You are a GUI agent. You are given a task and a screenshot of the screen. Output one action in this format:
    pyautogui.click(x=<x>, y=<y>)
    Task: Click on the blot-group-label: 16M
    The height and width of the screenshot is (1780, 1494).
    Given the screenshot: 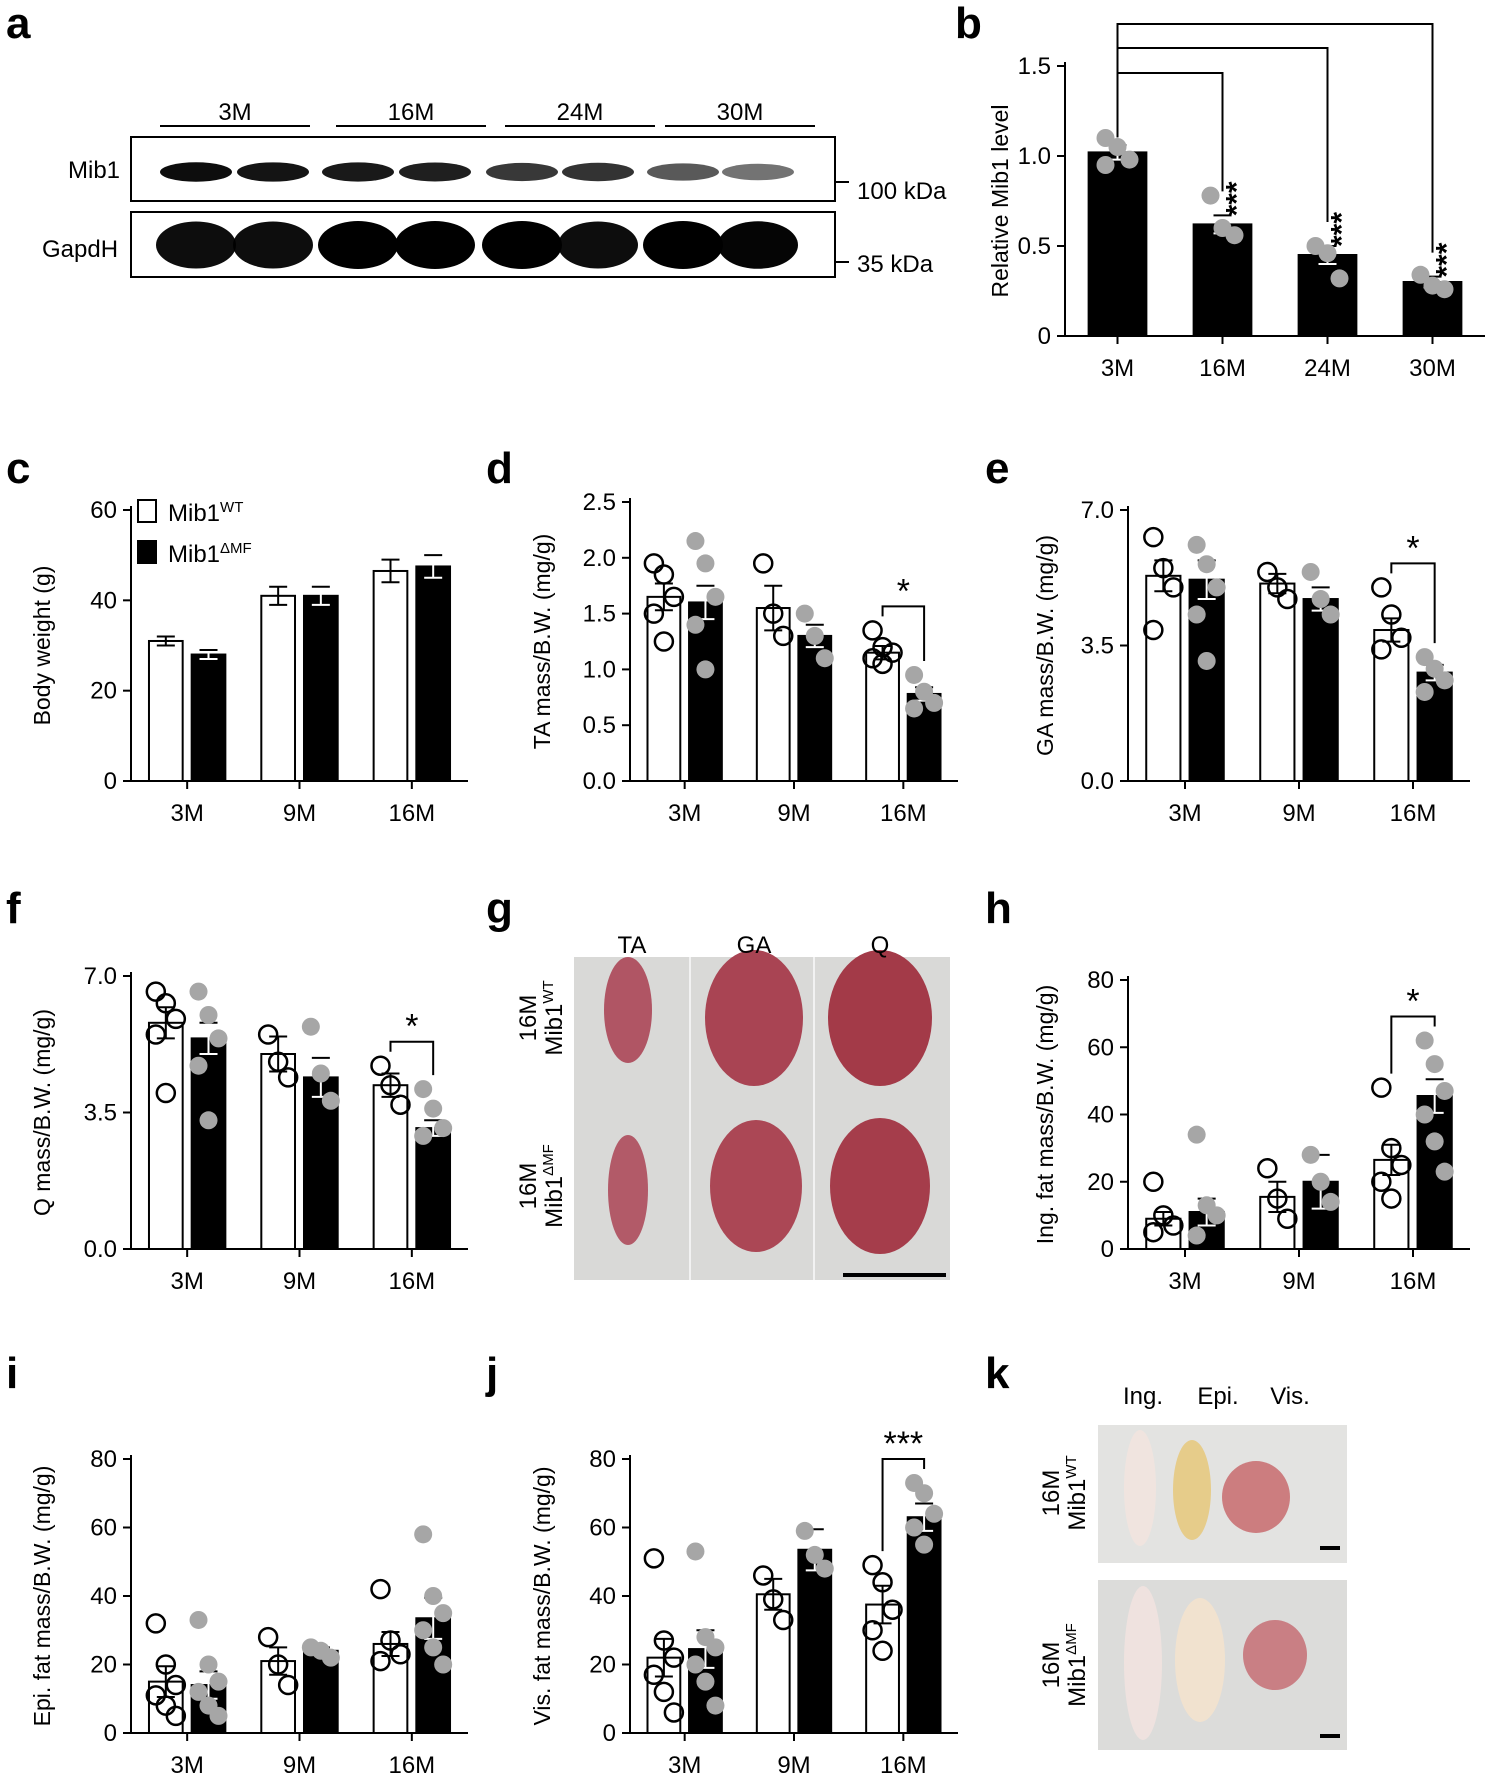 What is the action you would take?
    pyautogui.click(x=411, y=112)
    